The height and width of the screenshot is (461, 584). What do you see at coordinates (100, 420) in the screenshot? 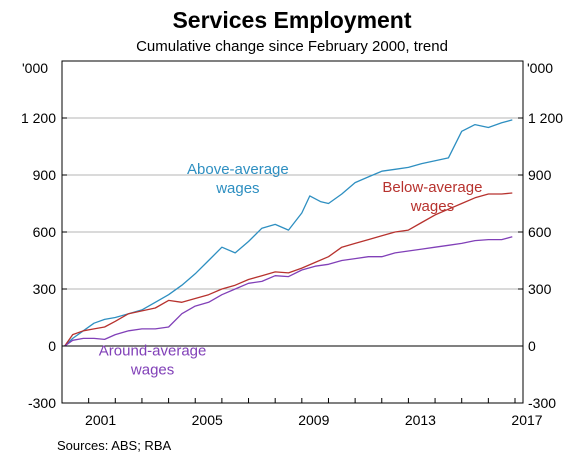
I see `x-tick-label: 2001` at bounding box center [100, 420].